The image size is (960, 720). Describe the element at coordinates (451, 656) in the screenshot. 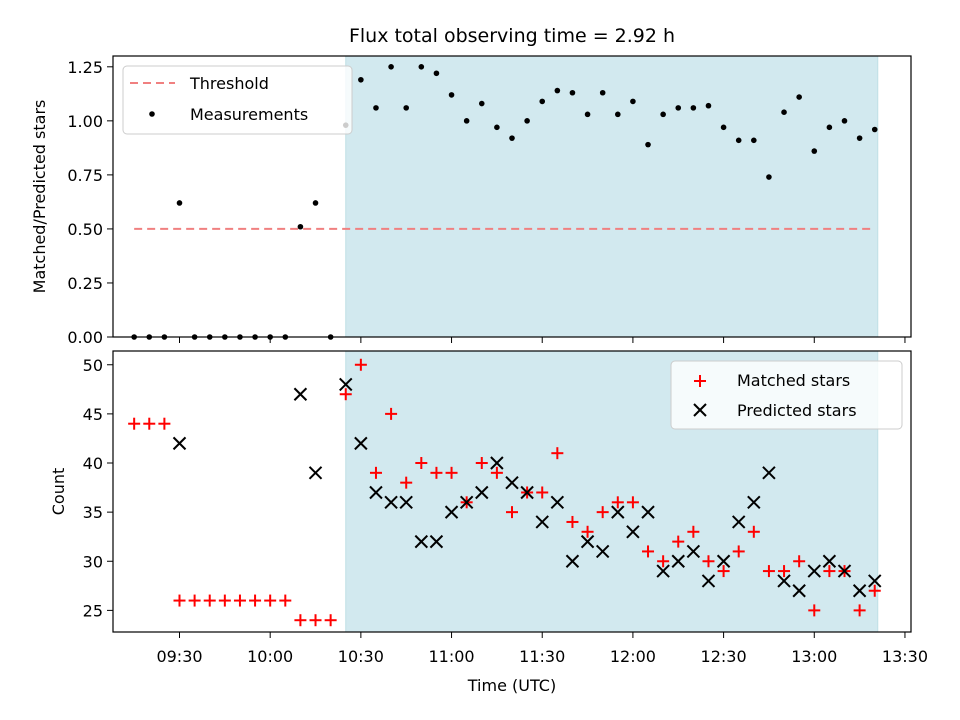

I see `count-x-tick-label: 11:00` at that location.